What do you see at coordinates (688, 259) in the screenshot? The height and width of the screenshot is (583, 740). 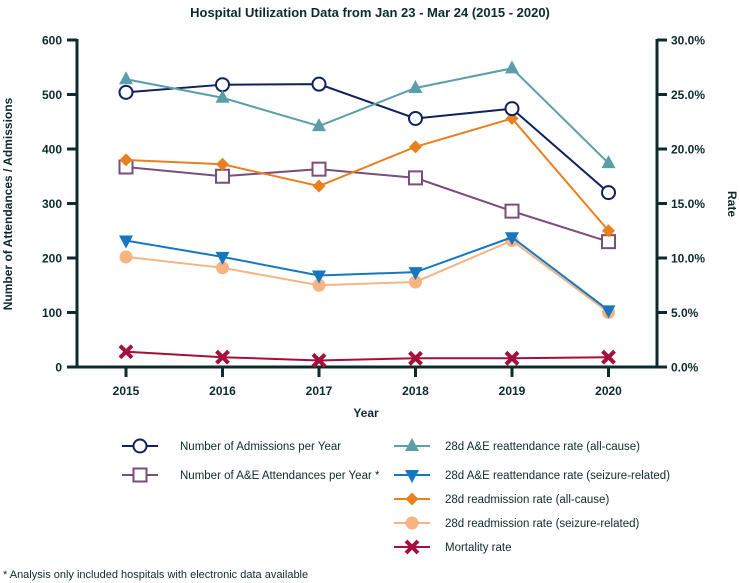 I see `y2-tick-label: 10.0%` at bounding box center [688, 259].